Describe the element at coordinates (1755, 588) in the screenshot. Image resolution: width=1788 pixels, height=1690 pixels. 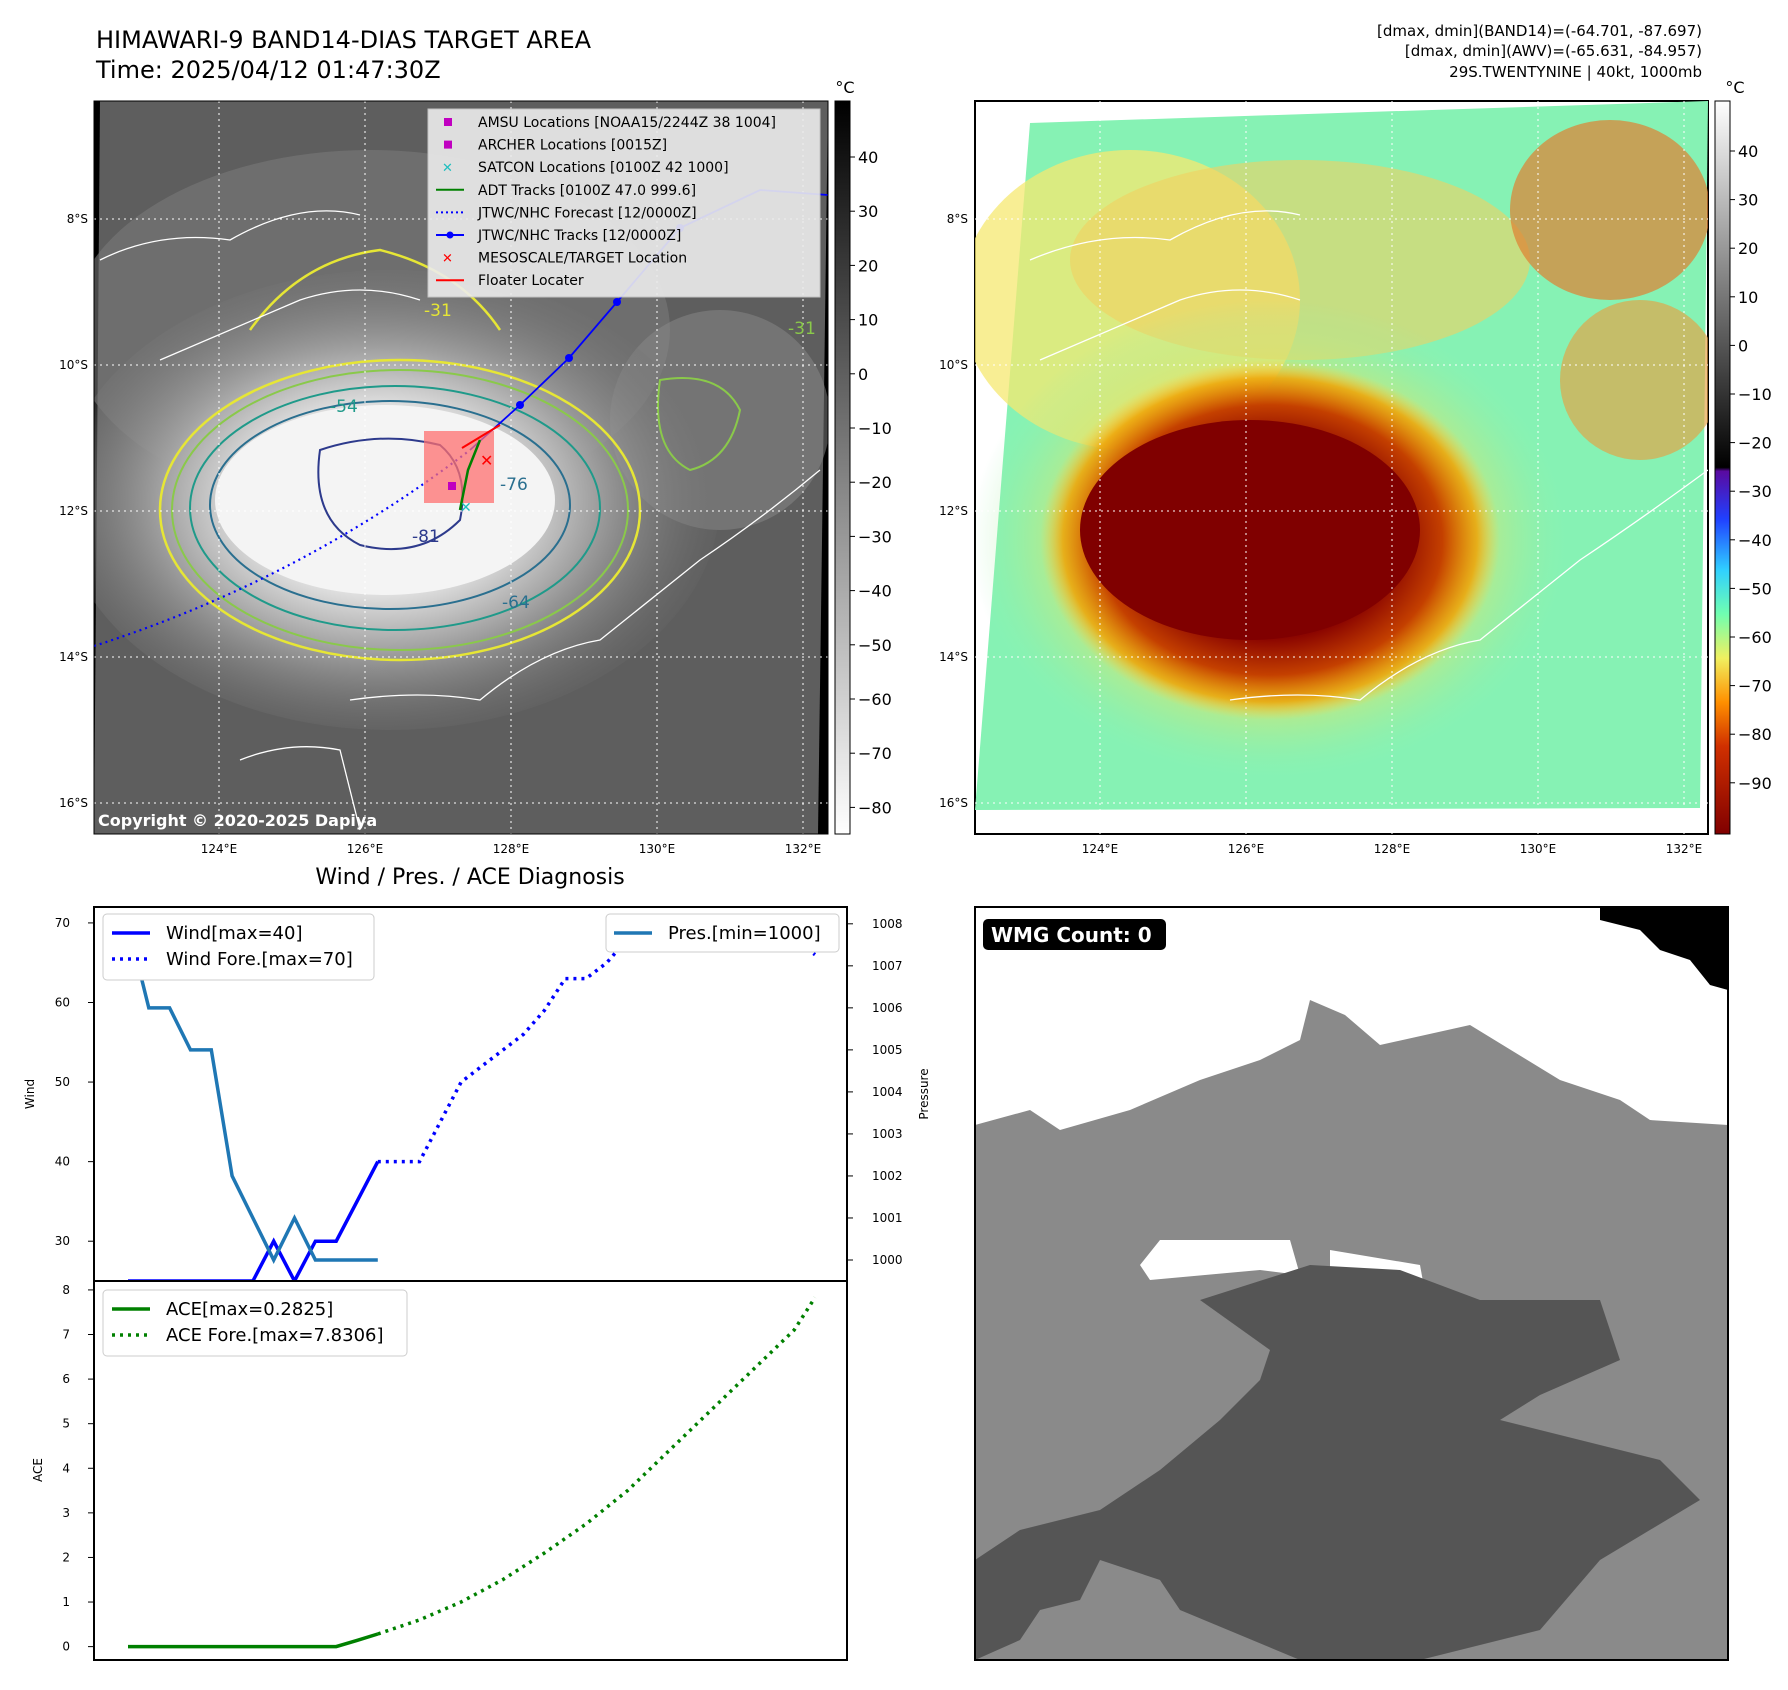
I see `color-colorbar-tick-label: −50` at that location.